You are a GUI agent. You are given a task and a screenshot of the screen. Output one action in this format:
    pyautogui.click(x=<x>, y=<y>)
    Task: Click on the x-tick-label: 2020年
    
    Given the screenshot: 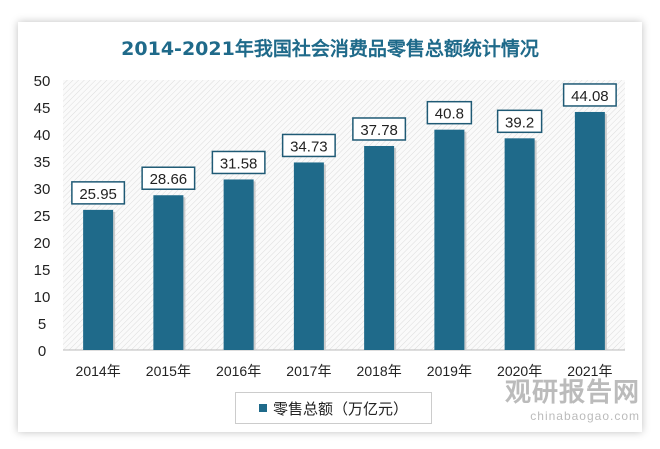 What is the action you would take?
    pyautogui.click(x=519, y=371)
    